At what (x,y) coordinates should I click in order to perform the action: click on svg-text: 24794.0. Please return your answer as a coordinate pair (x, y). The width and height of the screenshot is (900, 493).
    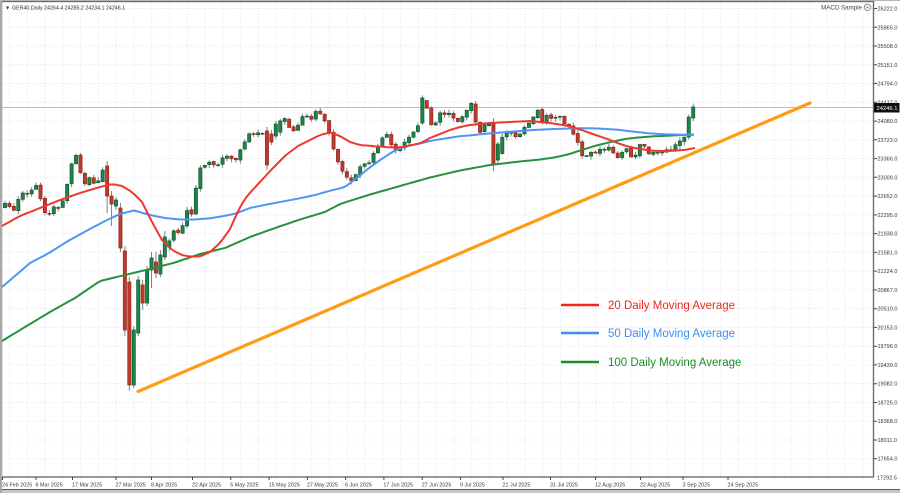
    Looking at the image, I should click on (888, 85).